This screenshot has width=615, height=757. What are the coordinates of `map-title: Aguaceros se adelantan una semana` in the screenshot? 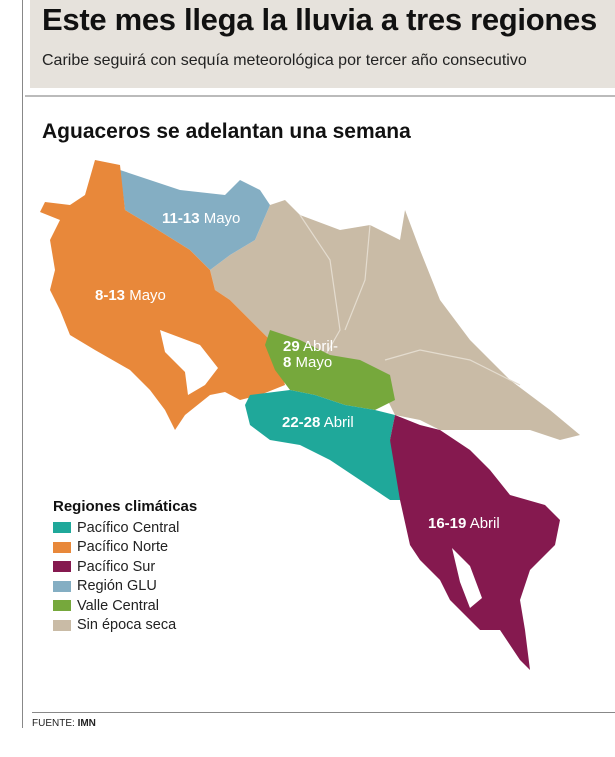 It's located at (226, 131).